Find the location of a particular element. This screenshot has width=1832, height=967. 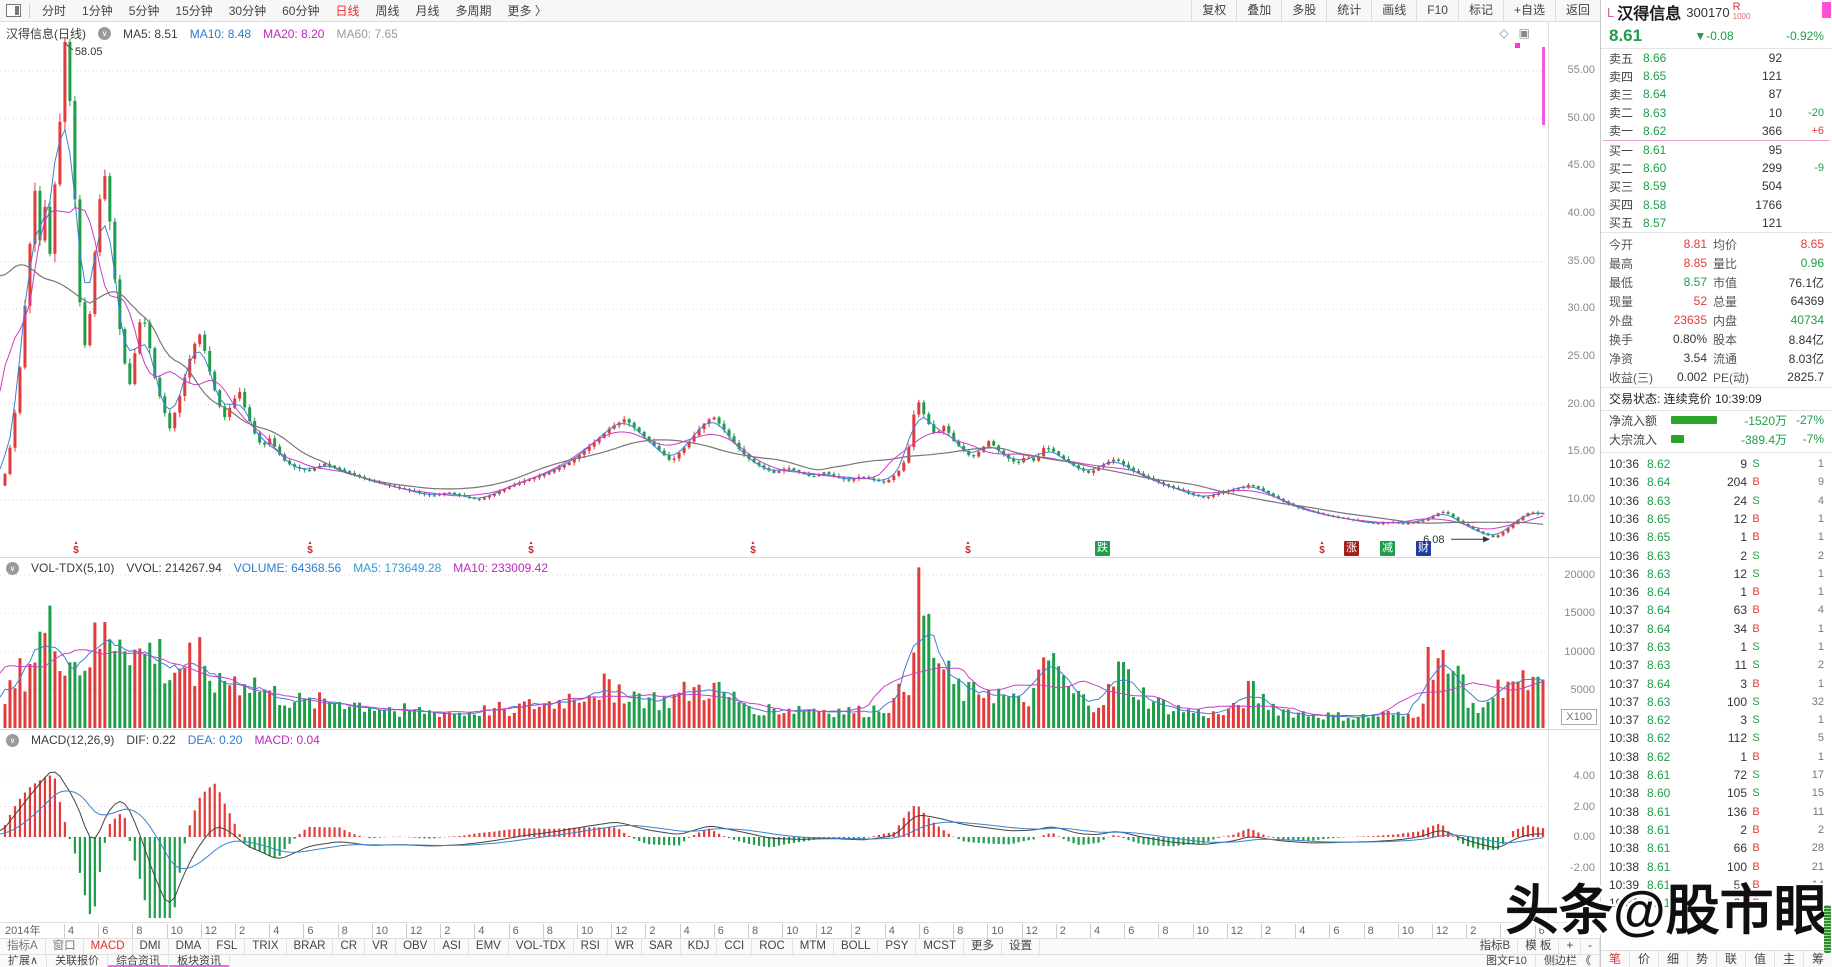

quote-tab-值: 值 is located at coordinates (1760, 959).